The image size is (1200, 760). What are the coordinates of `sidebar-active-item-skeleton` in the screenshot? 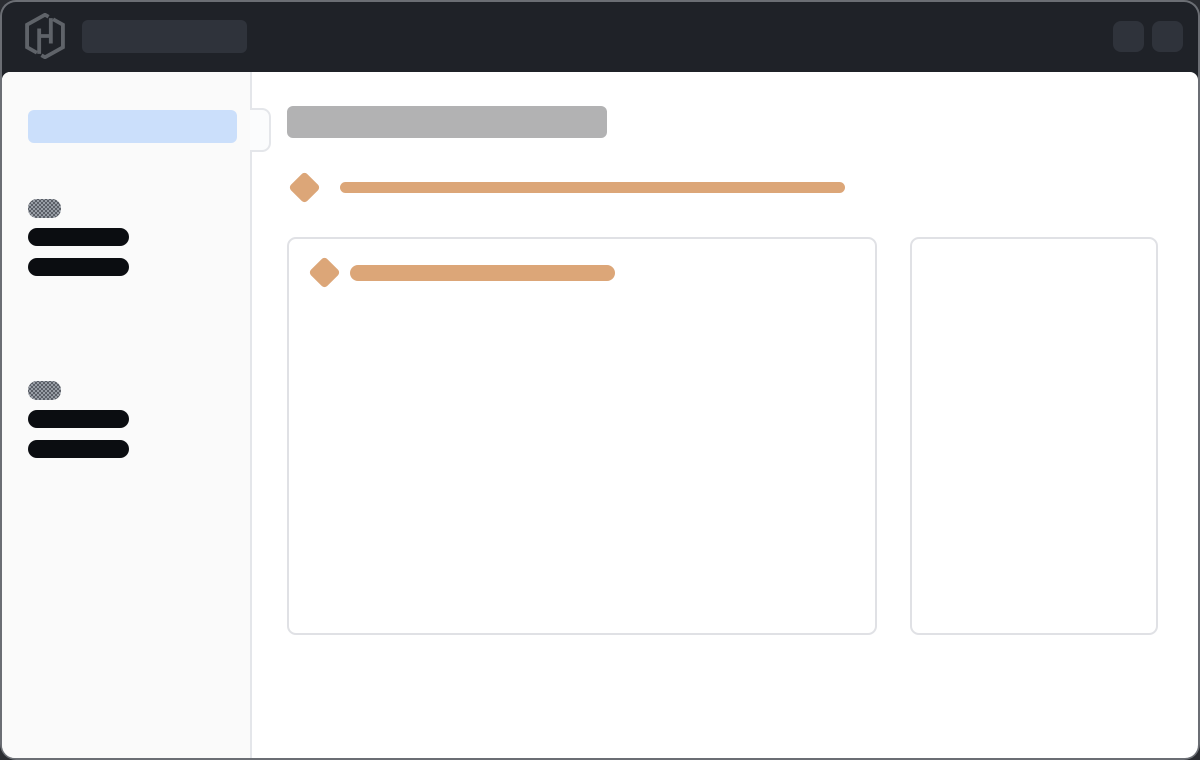 It's located at (132, 126).